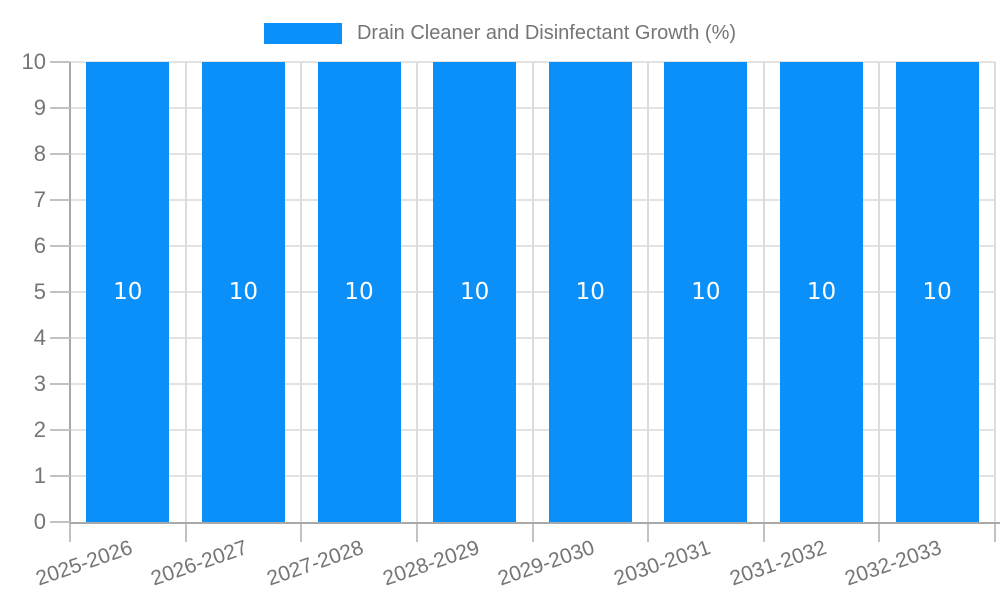  Describe the element at coordinates (39, 521) in the screenshot. I see `y-tick-label: 0` at that location.